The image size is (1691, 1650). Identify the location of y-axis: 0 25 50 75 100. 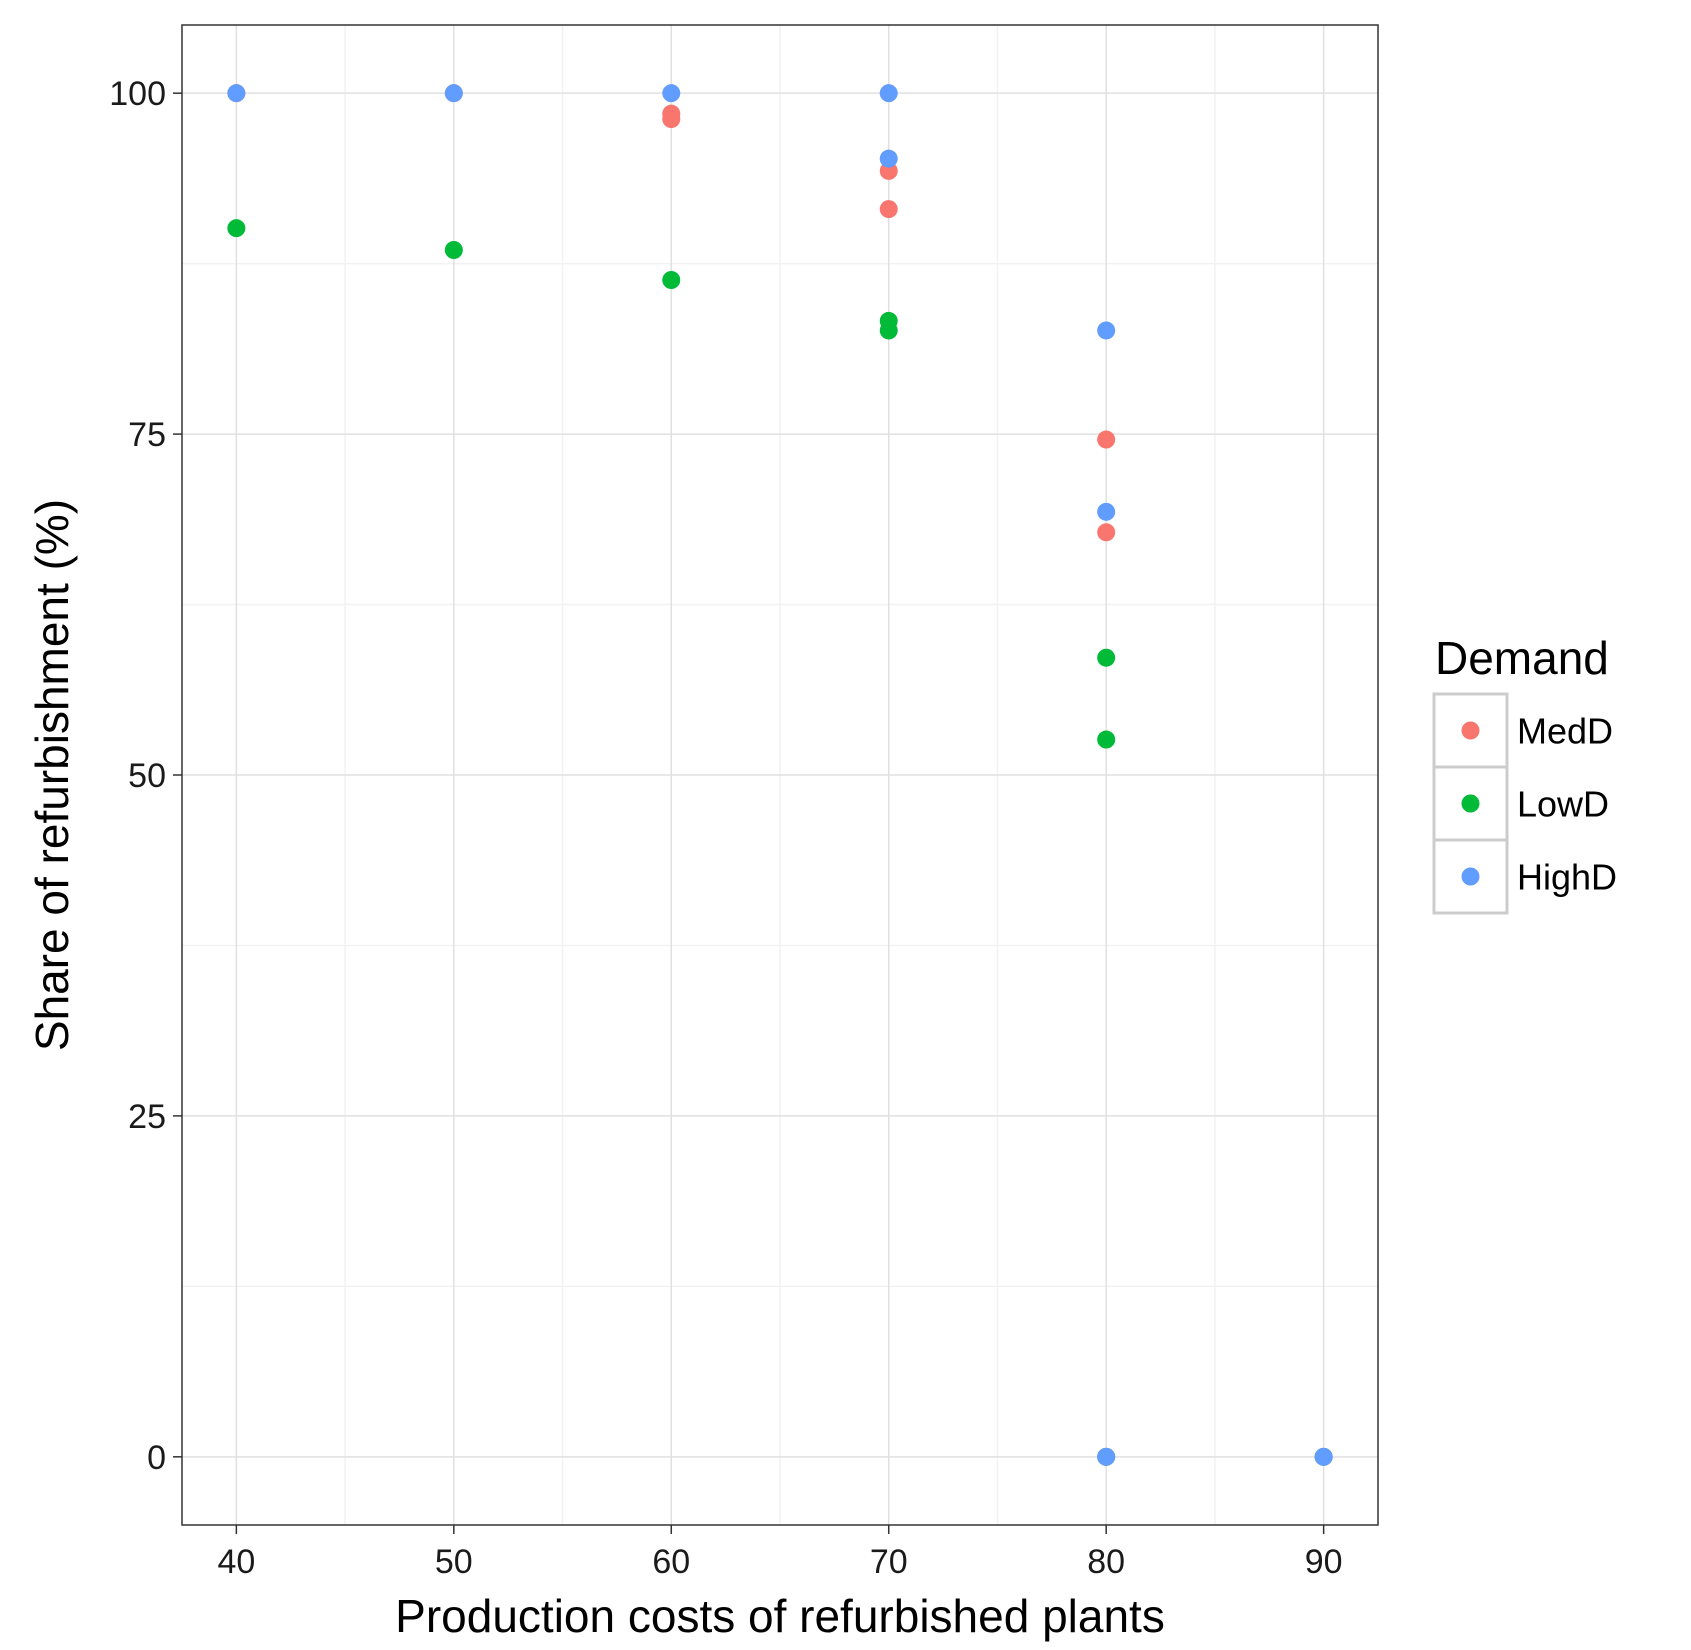
(145, 776).